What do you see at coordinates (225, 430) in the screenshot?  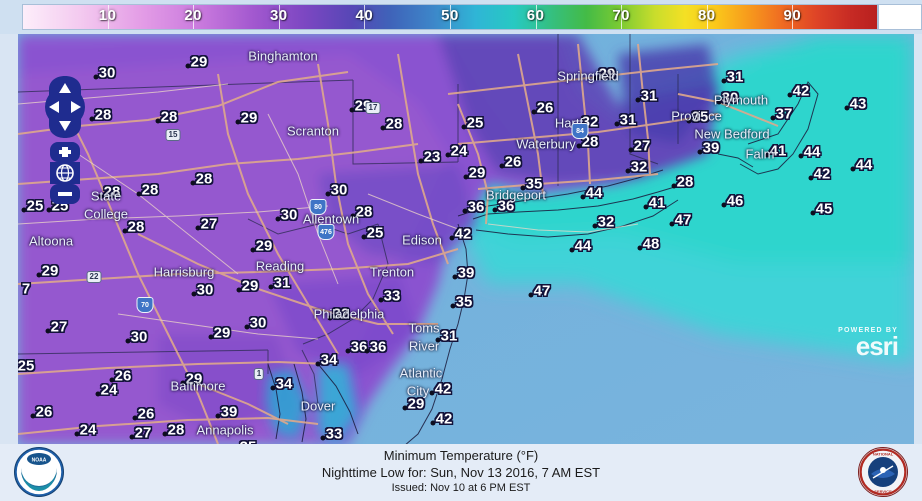 I see `city-label: Annapolis` at bounding box center [225, 430].